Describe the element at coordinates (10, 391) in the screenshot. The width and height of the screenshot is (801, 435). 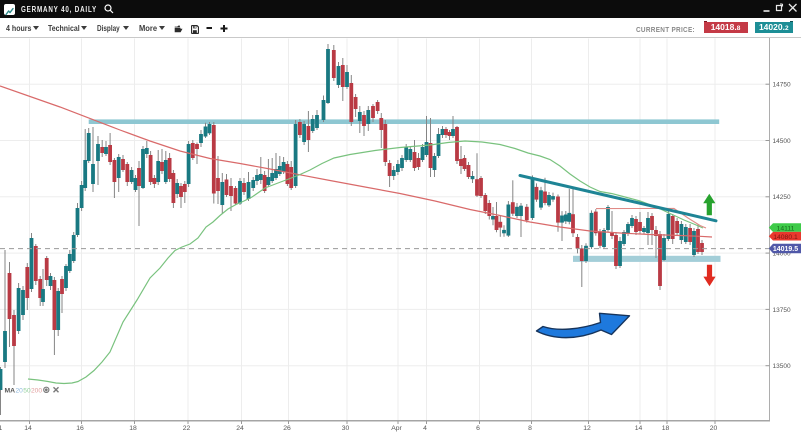
I see `svg-text: MA` at that location.